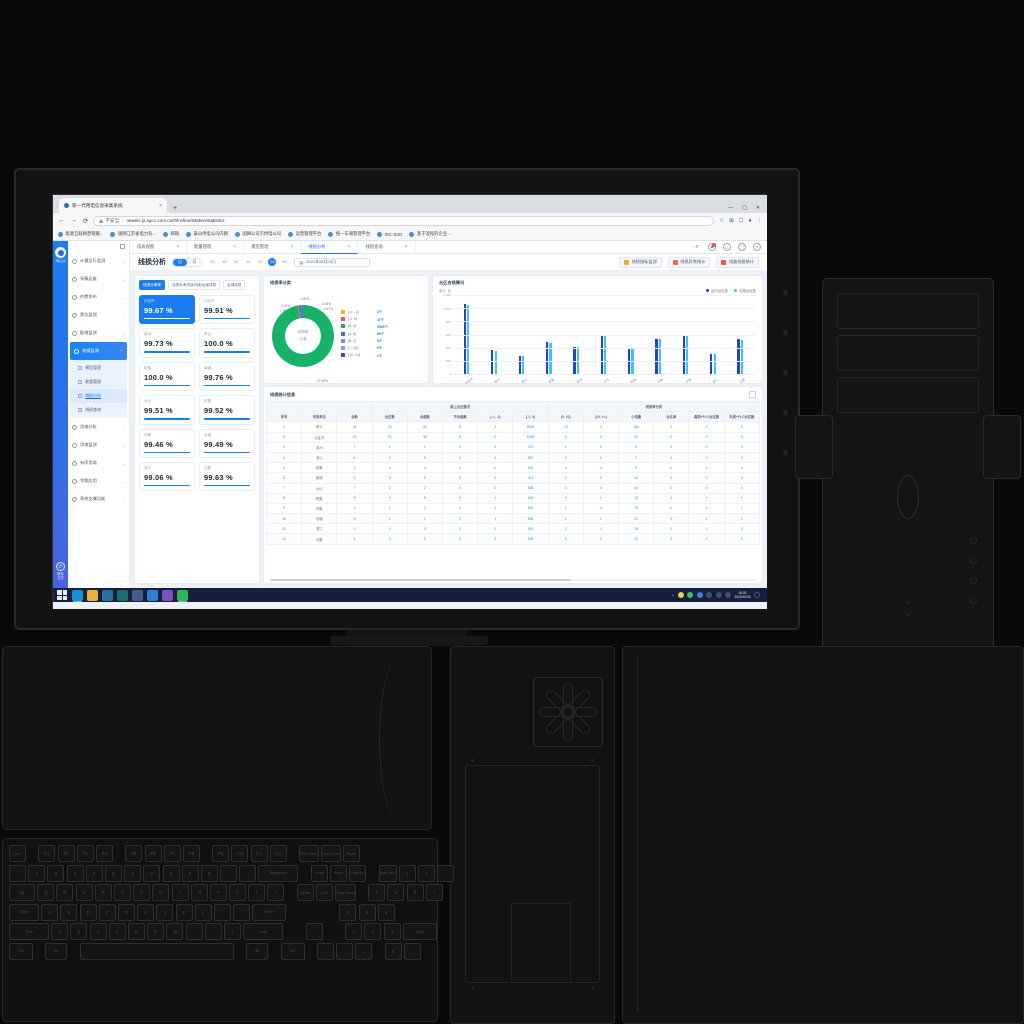 The width and height of the screenshot is (1024, 1024). I want to click on notes-icon, so click(122, 595).